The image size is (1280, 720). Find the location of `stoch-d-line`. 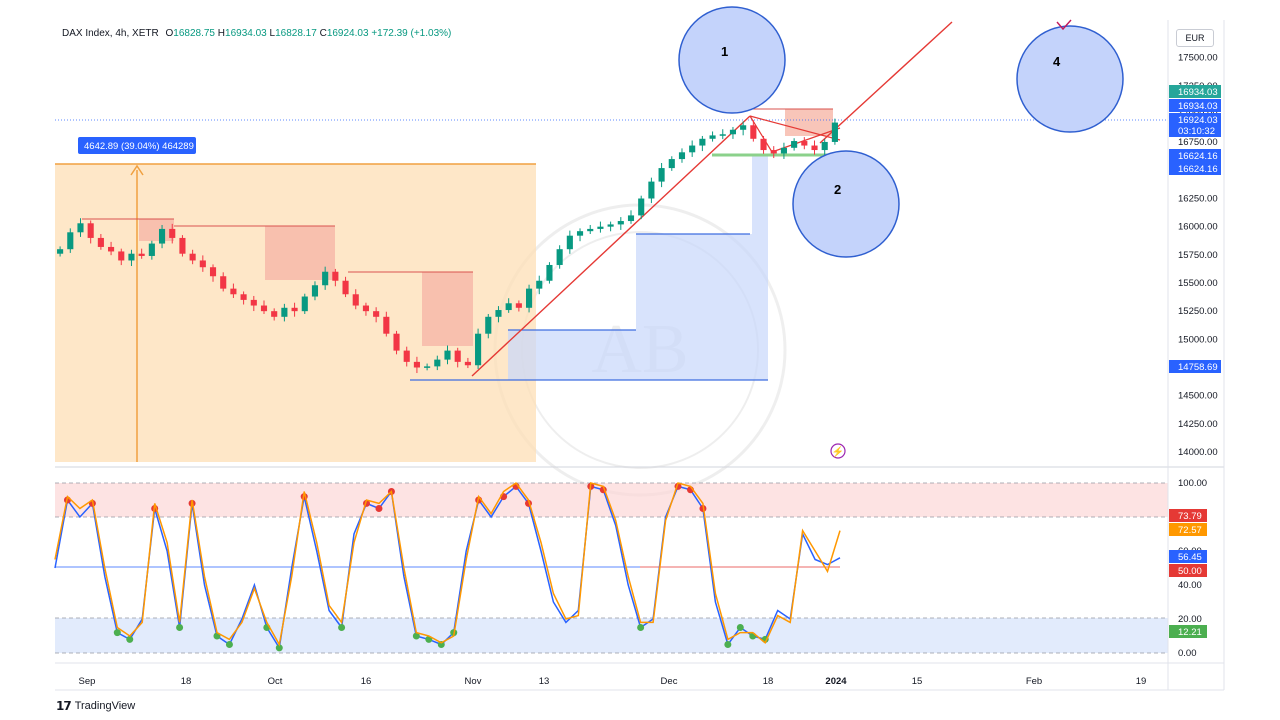

stoch-d-line is located at coordinates (447, 564).